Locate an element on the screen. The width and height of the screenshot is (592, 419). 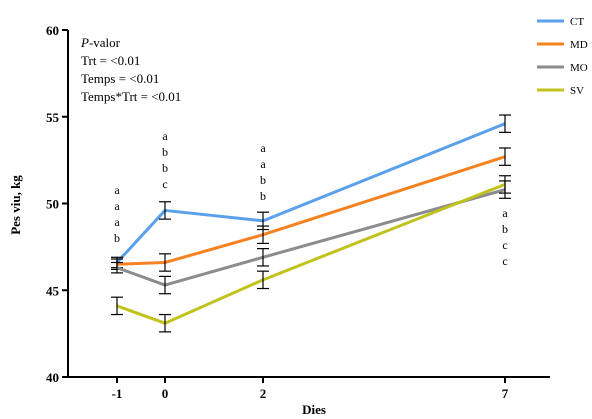
x-tick-label: 7 is located at coordinates (505, 393).